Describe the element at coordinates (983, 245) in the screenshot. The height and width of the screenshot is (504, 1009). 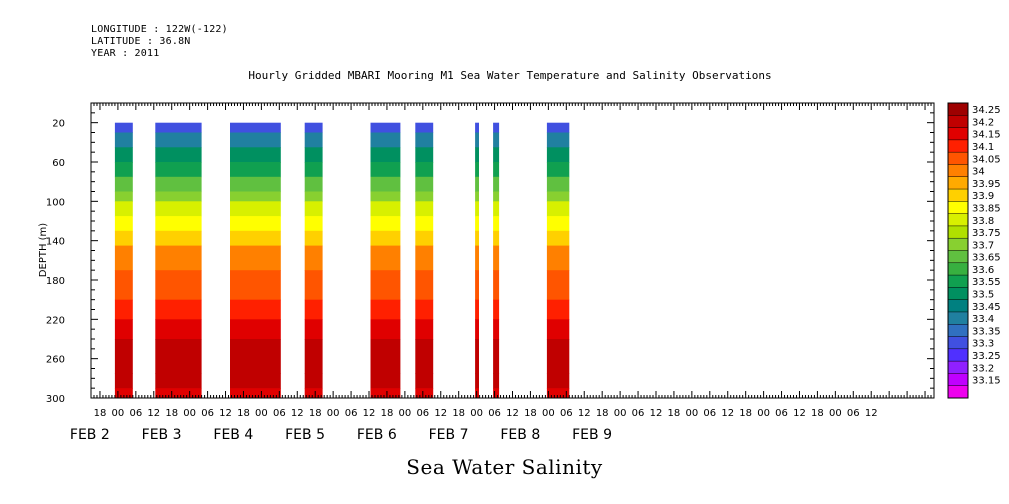
I see `colorbar-label: 33.7` at that location.